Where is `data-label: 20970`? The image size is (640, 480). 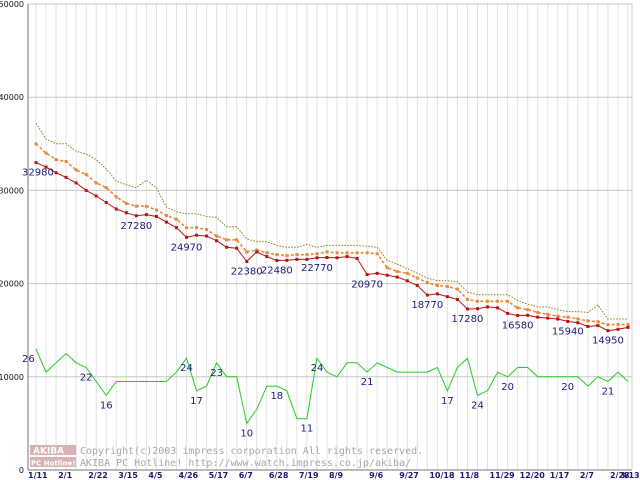
data-label: 20970 is located at coordinates (367, 285).